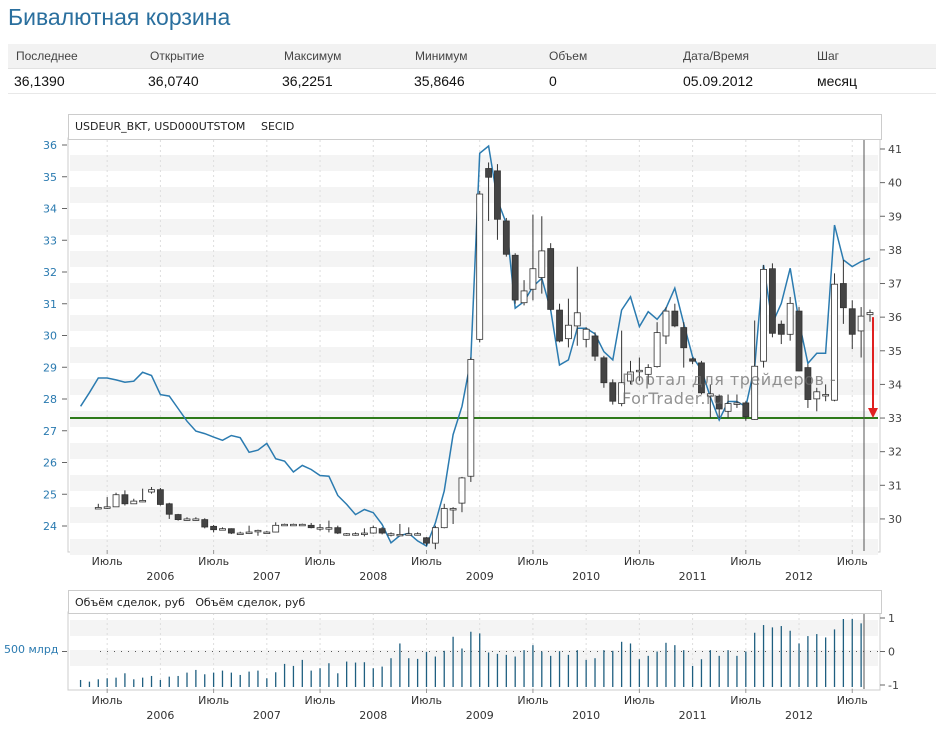  Describe the element at coordinates (716, 56) in the screenshot. I see `header-datetime: Дата/Время` at that location.